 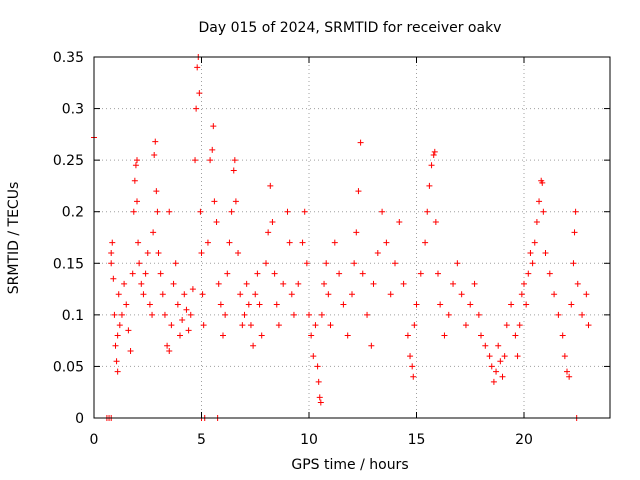 I want to click on x-tick-label: 5, so click(x=201, y=440).